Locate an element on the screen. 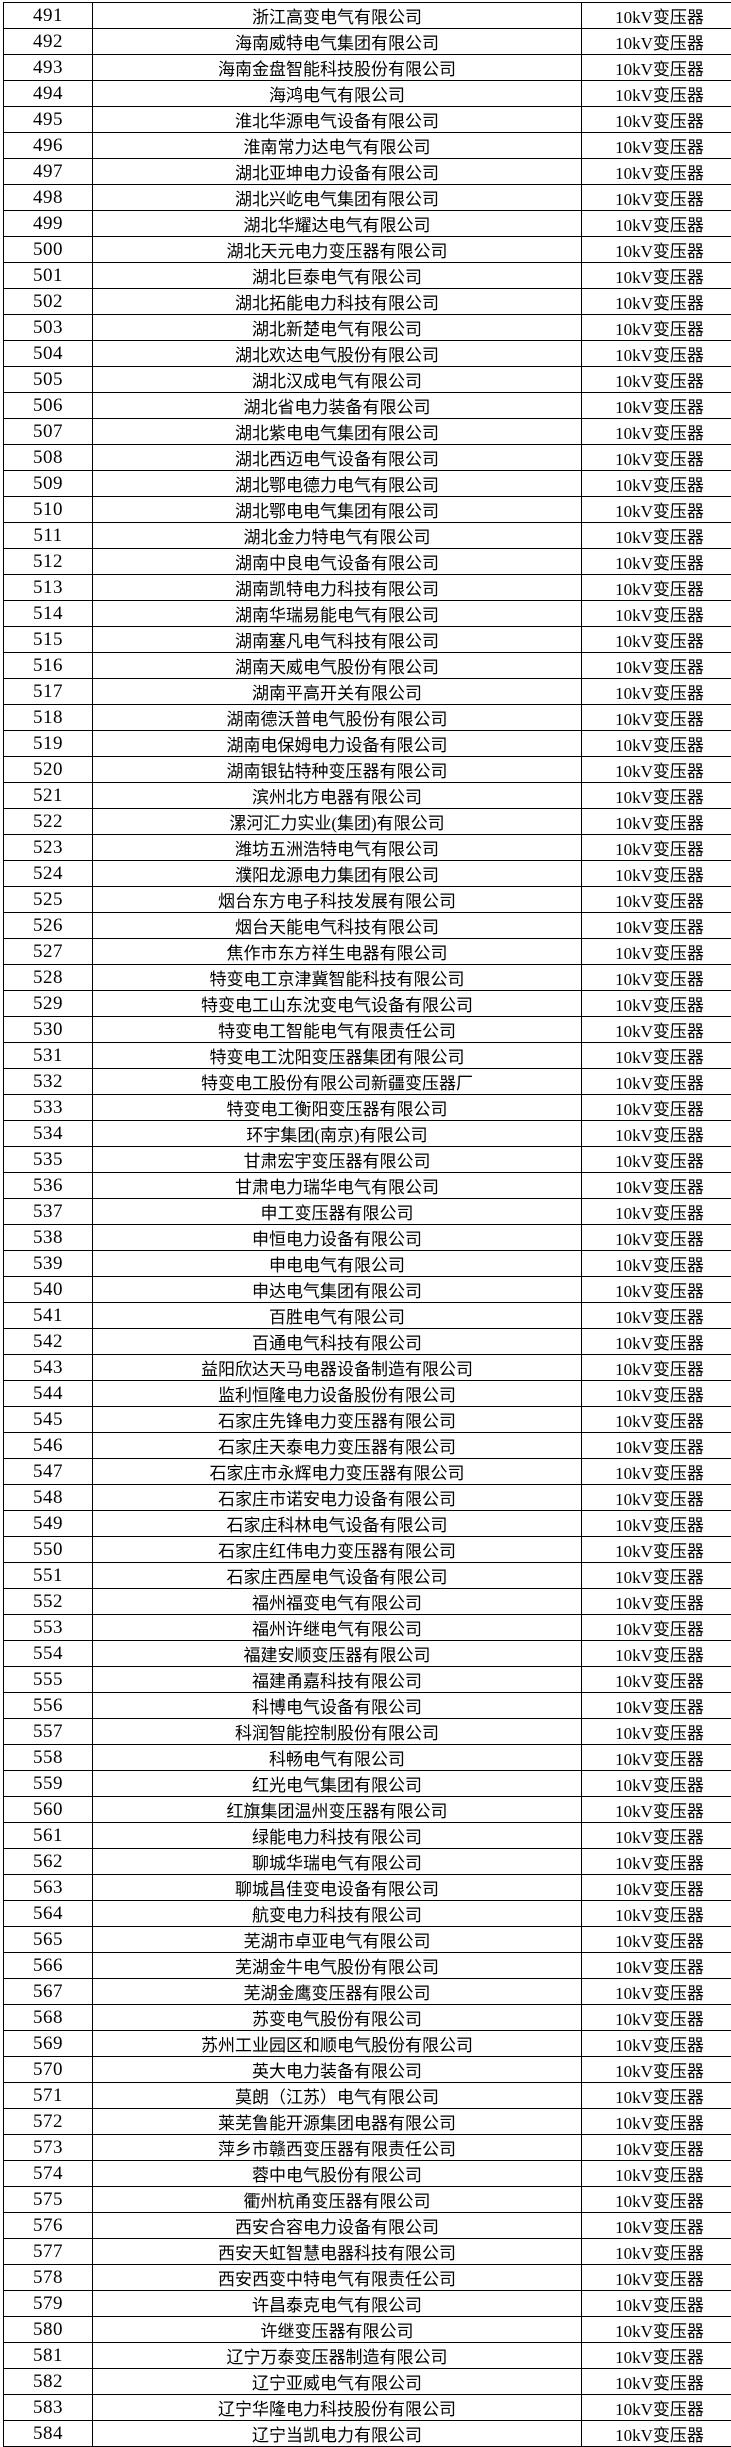 This screenshot has height=2447, width=731. company-name: 环宇集团(南京)有限公司 is located at coordinates (337, 1134).